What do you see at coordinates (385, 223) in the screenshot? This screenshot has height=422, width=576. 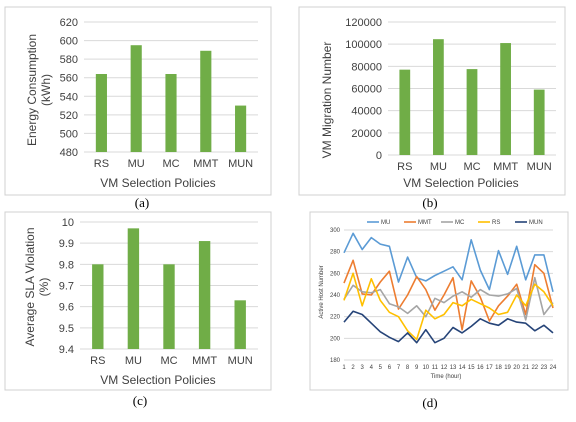 I see `legend-label: MU` at bounding box center [385, 223].